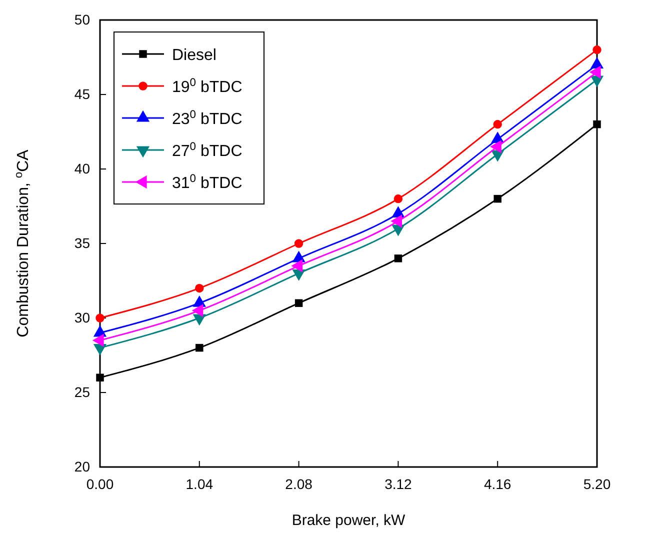 The height and width of the screenshot is (547, 645). Describe the element at coordinates (82, 317) in the screenshot. I see `y-tick-label: 30` at that location.